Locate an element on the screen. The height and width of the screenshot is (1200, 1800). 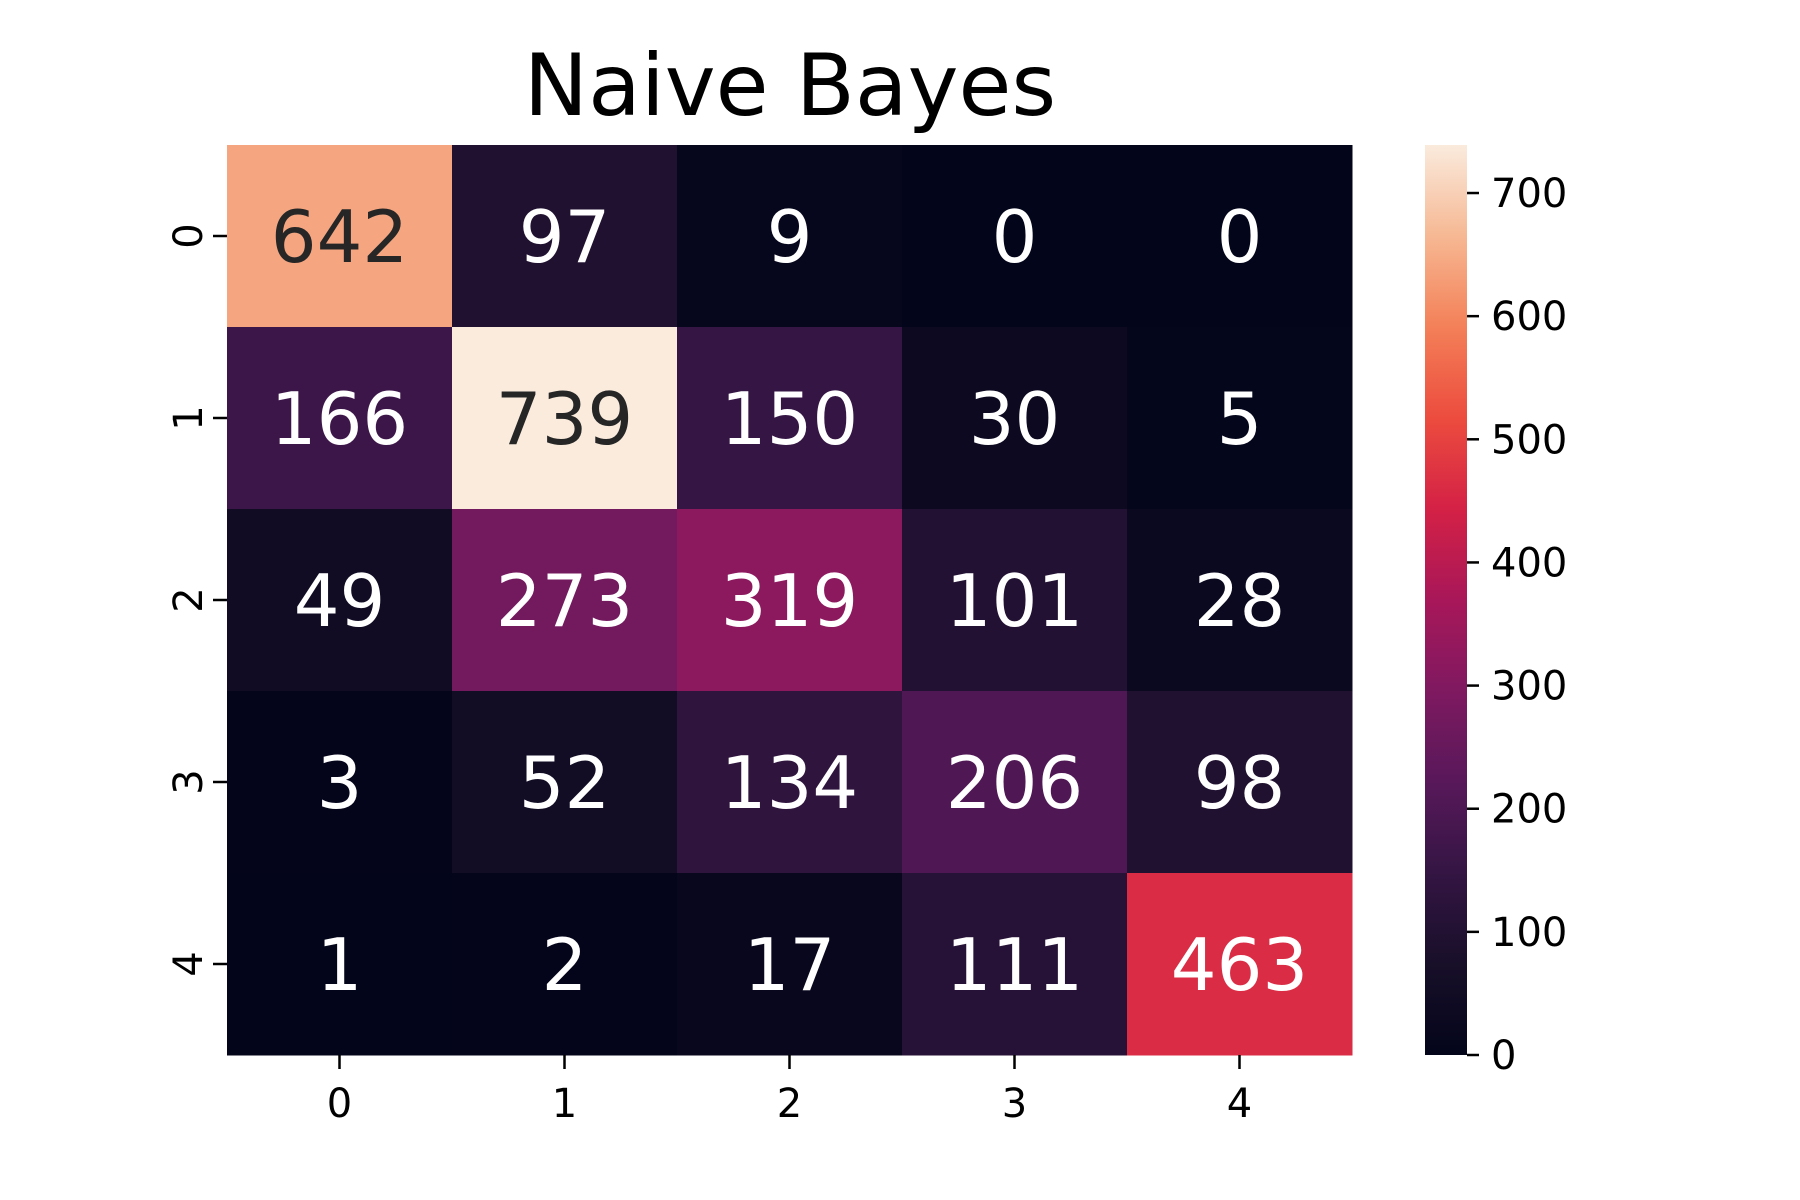
colorbar-tick-label-300: 300 is located at coordinates (1529, 687).